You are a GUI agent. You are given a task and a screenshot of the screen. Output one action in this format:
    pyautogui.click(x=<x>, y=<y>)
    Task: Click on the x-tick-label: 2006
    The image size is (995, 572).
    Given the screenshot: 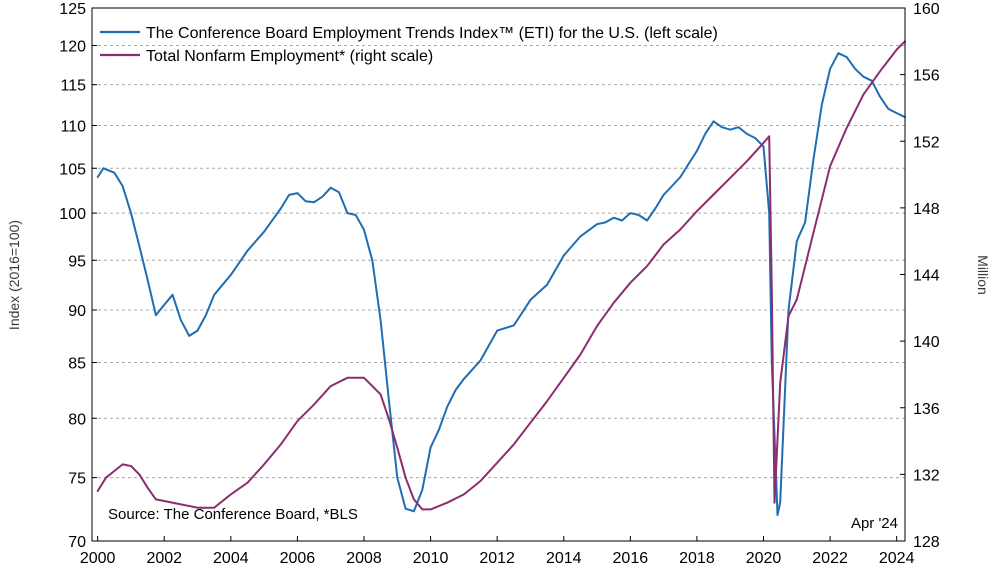 What is the action you would take?
    pyautogui.click(x=298, y=558)
    